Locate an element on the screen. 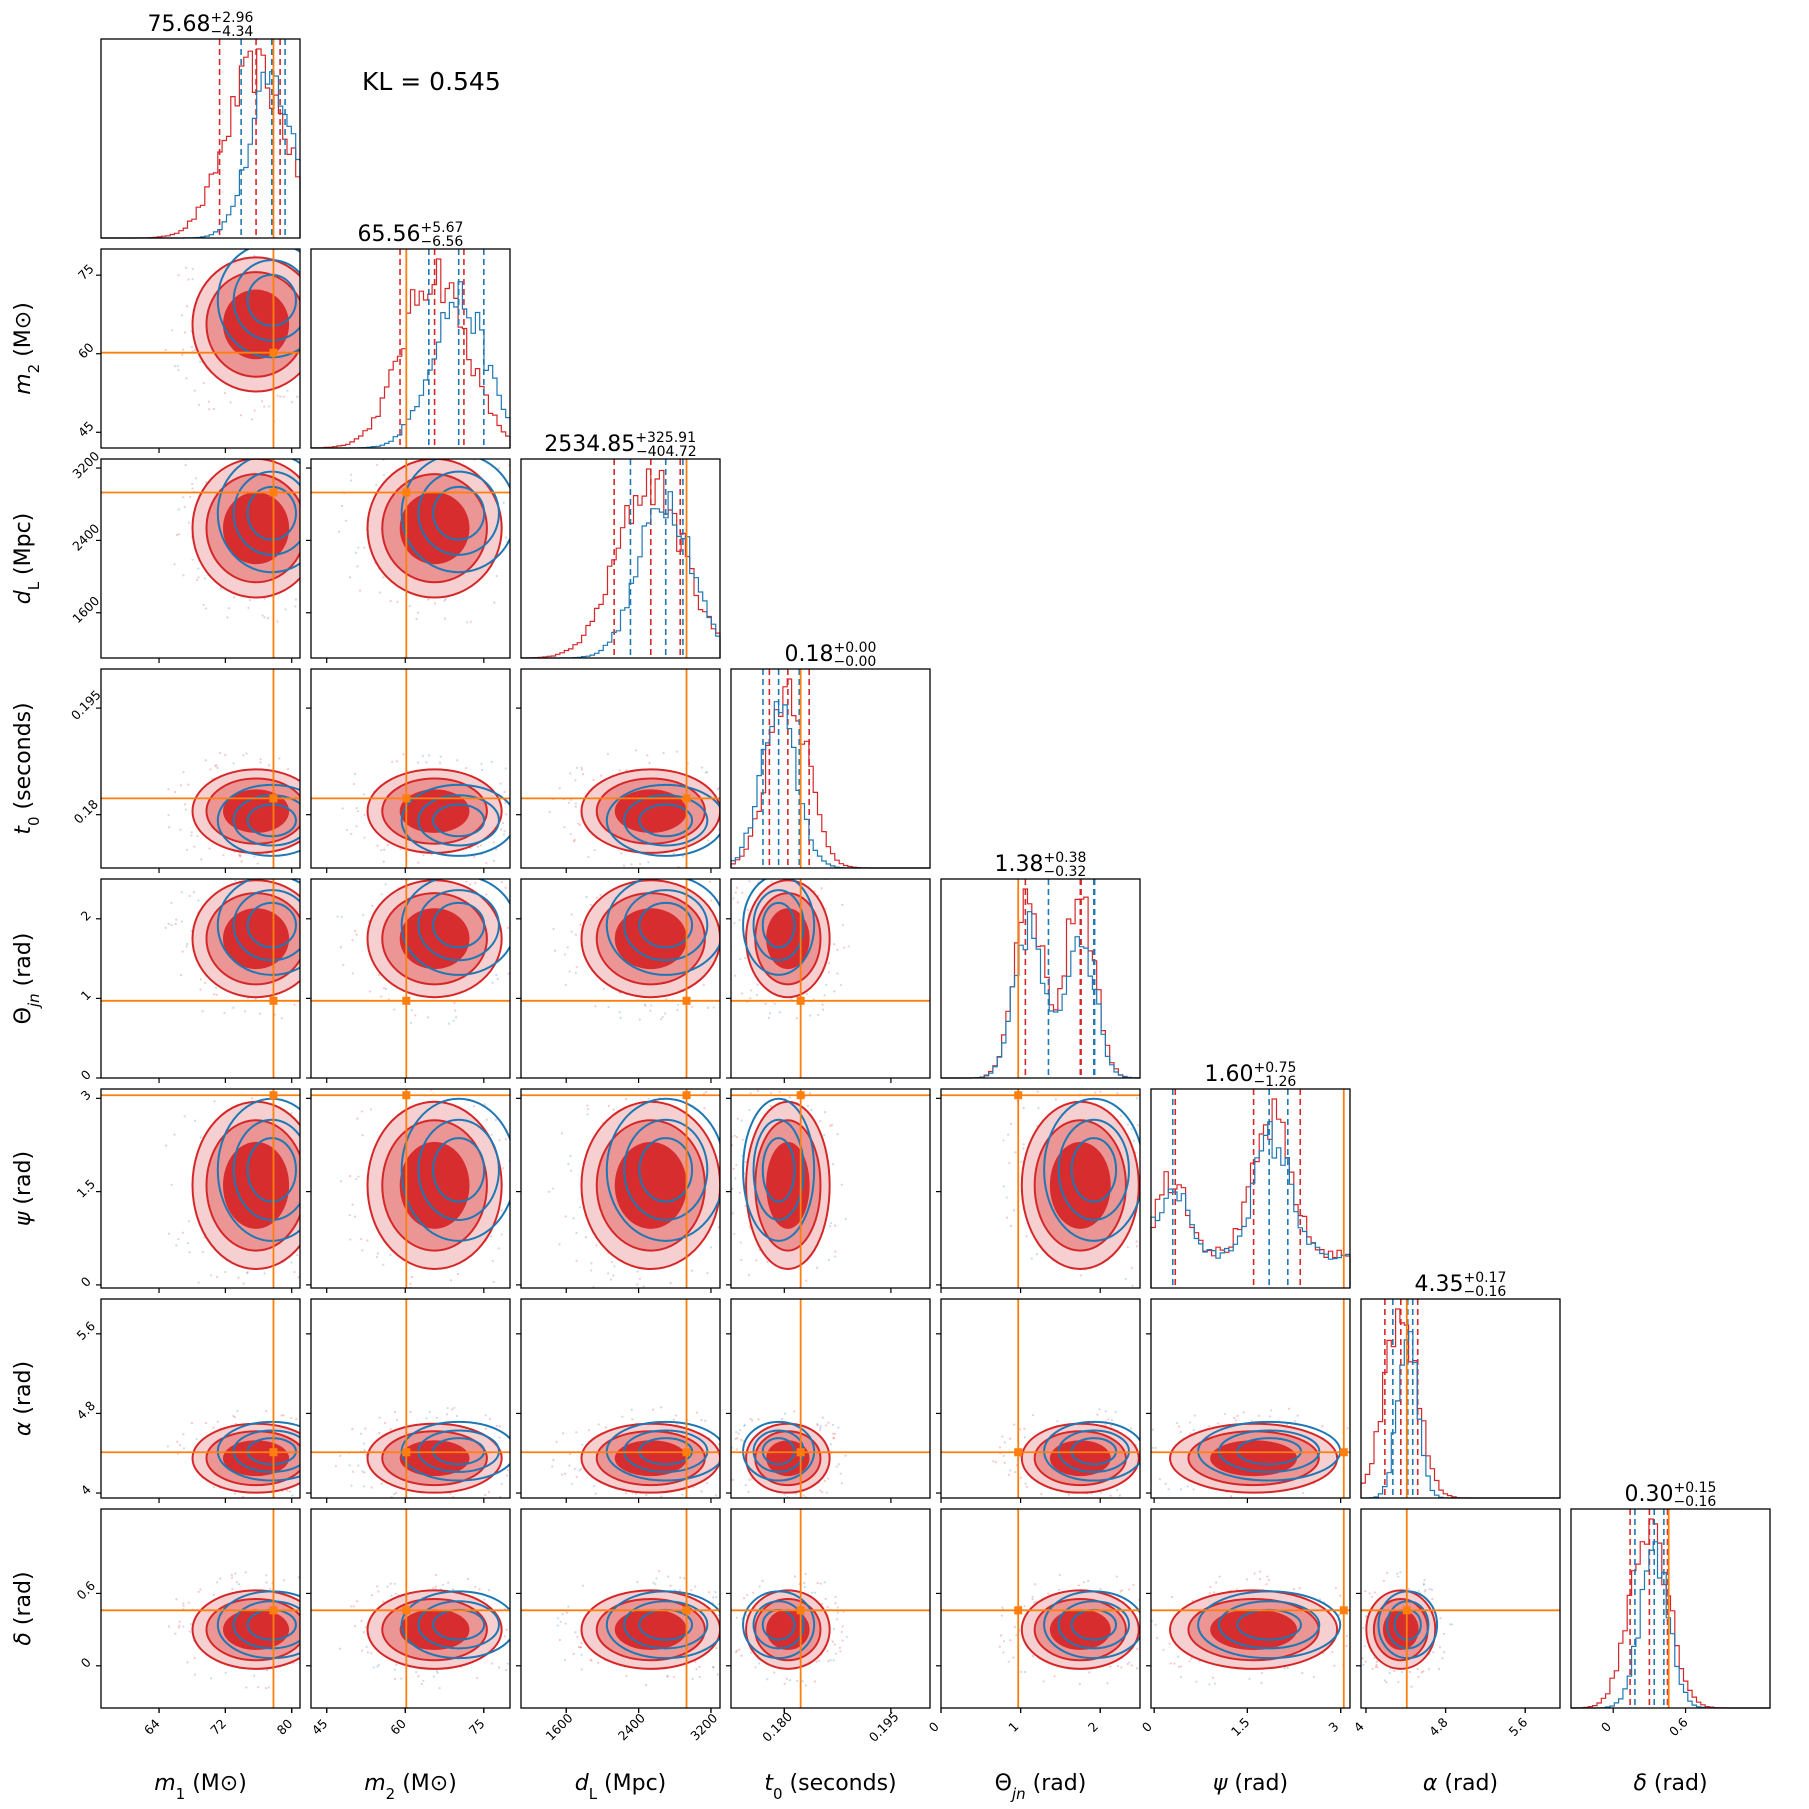 The width and height of the screenshot is (1809, 1809). hist-title-dL: 2534.85+325.91 −404.72 is located at coordinates (620, 445).